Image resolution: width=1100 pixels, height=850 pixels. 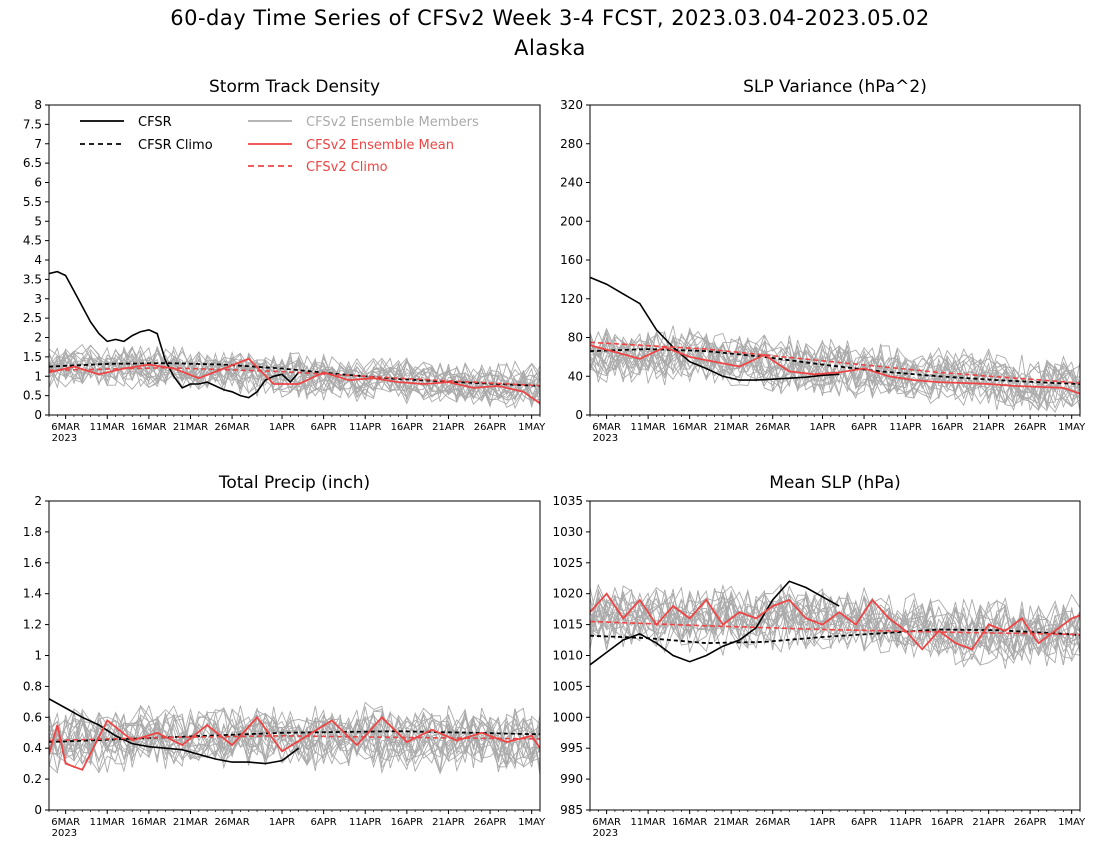 I want to click on y-tick-label: 1030, so click(x=567, y=532).